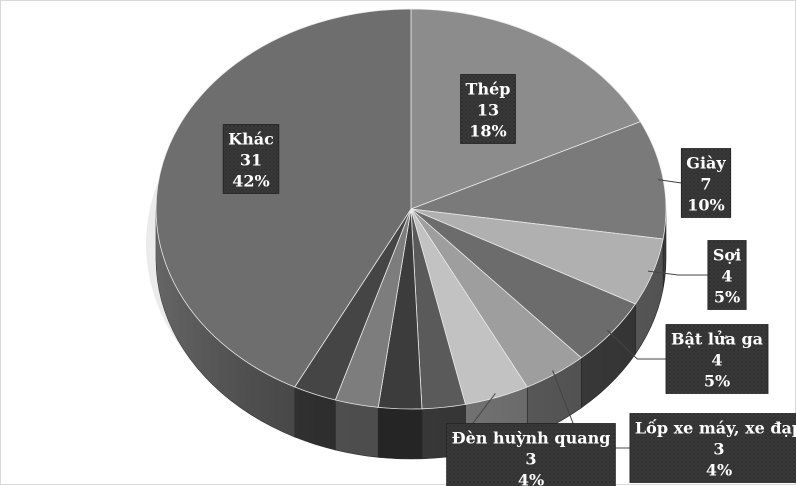 The width and height of the screenshot is (796, 486). What do you see at coordinates (727, 255) in the screenshot?
I see `data-label-name-s-i: Sợi` at bounding box center [727, 255].